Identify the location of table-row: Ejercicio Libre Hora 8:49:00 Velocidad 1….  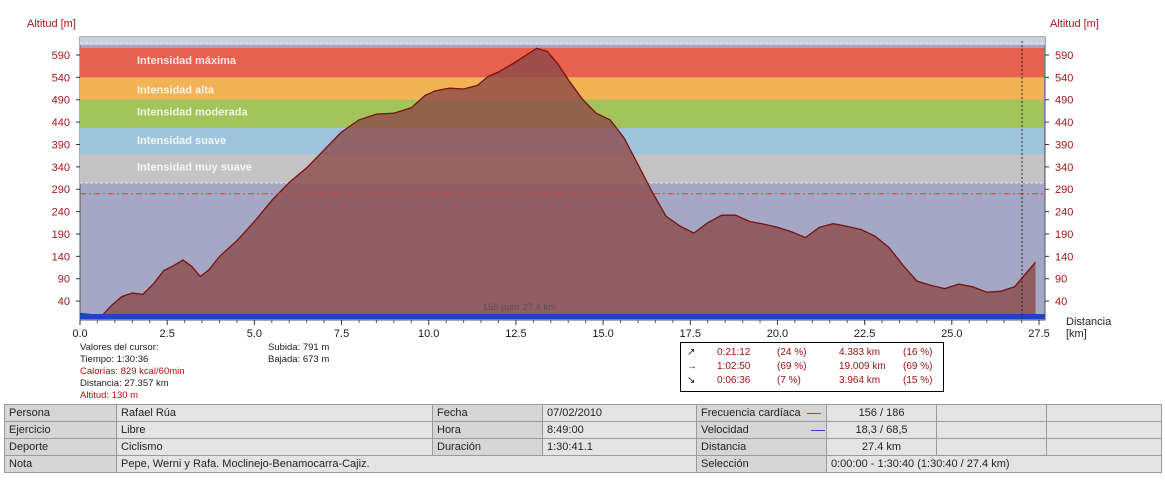
(583, 430).